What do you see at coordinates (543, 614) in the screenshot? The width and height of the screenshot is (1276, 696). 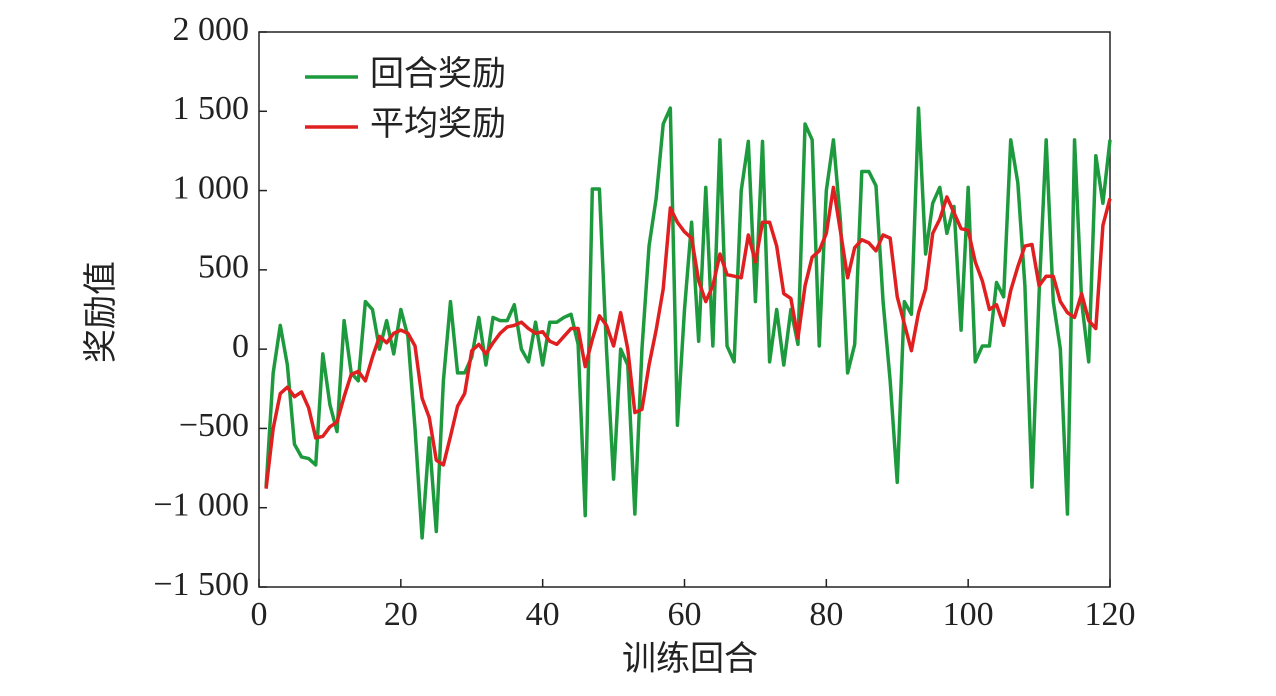 I see `x-tick-label: 40` at bounding box center [543, 614].